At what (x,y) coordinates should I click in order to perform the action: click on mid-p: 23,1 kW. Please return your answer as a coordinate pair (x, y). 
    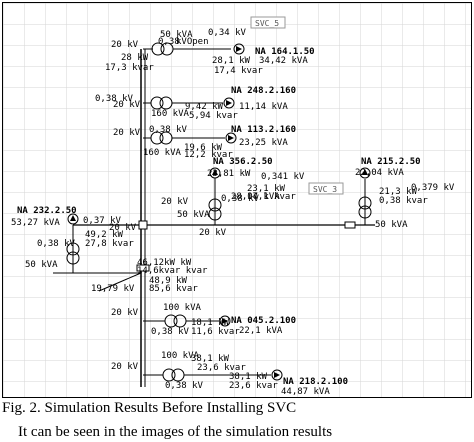
    Looking at the image, I should click on (266, 189).